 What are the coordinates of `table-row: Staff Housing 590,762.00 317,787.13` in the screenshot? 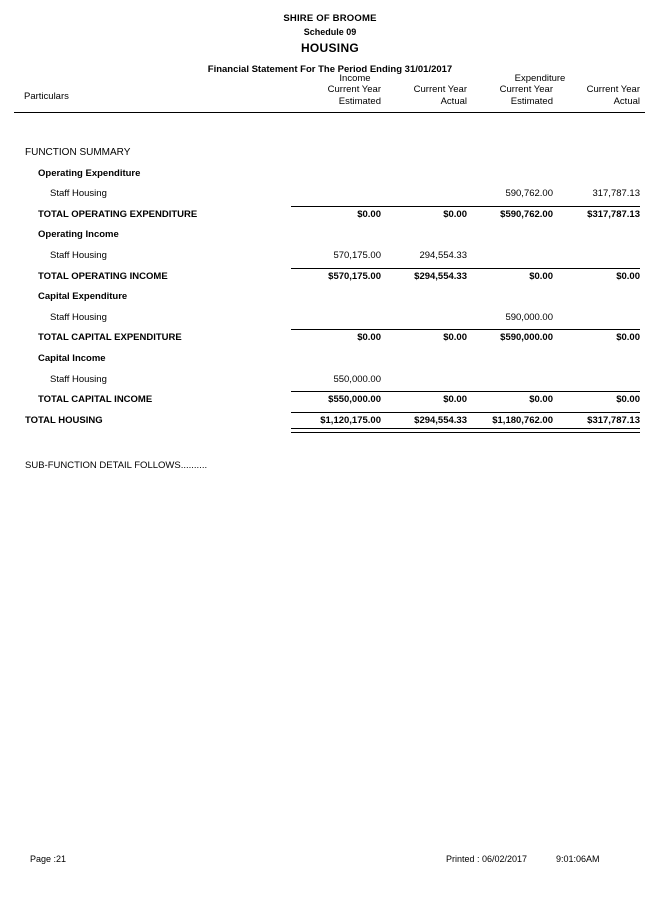 It's located at (326, 194).